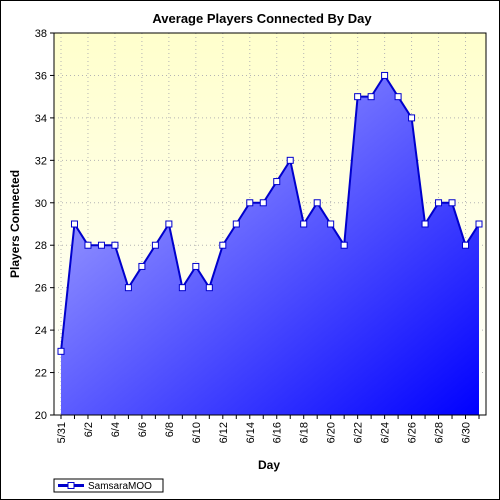 This screenshot has width=500, height=500. What do you see at coordinates (386, 432) in the screenshot?
I see `x-tick-label: 6/24` at bounding box center [386, 432].